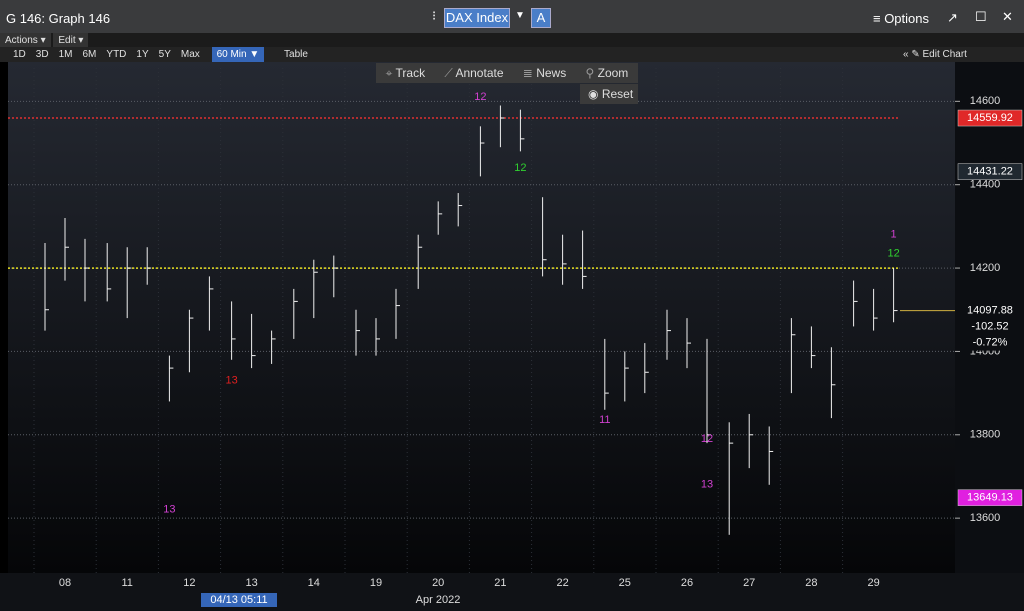 This screenshot has height=611, width=1024. I want to click on price-label: 14431.22, so click(990, 172).